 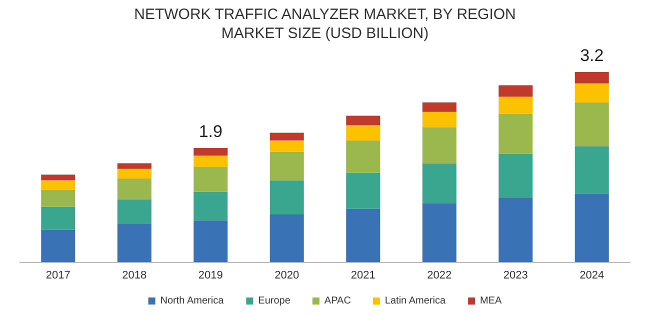 What do you see at coordinates (592, 55) in the screenshot?
I see `annotation: 3.2` at bounding box center [592, 55].